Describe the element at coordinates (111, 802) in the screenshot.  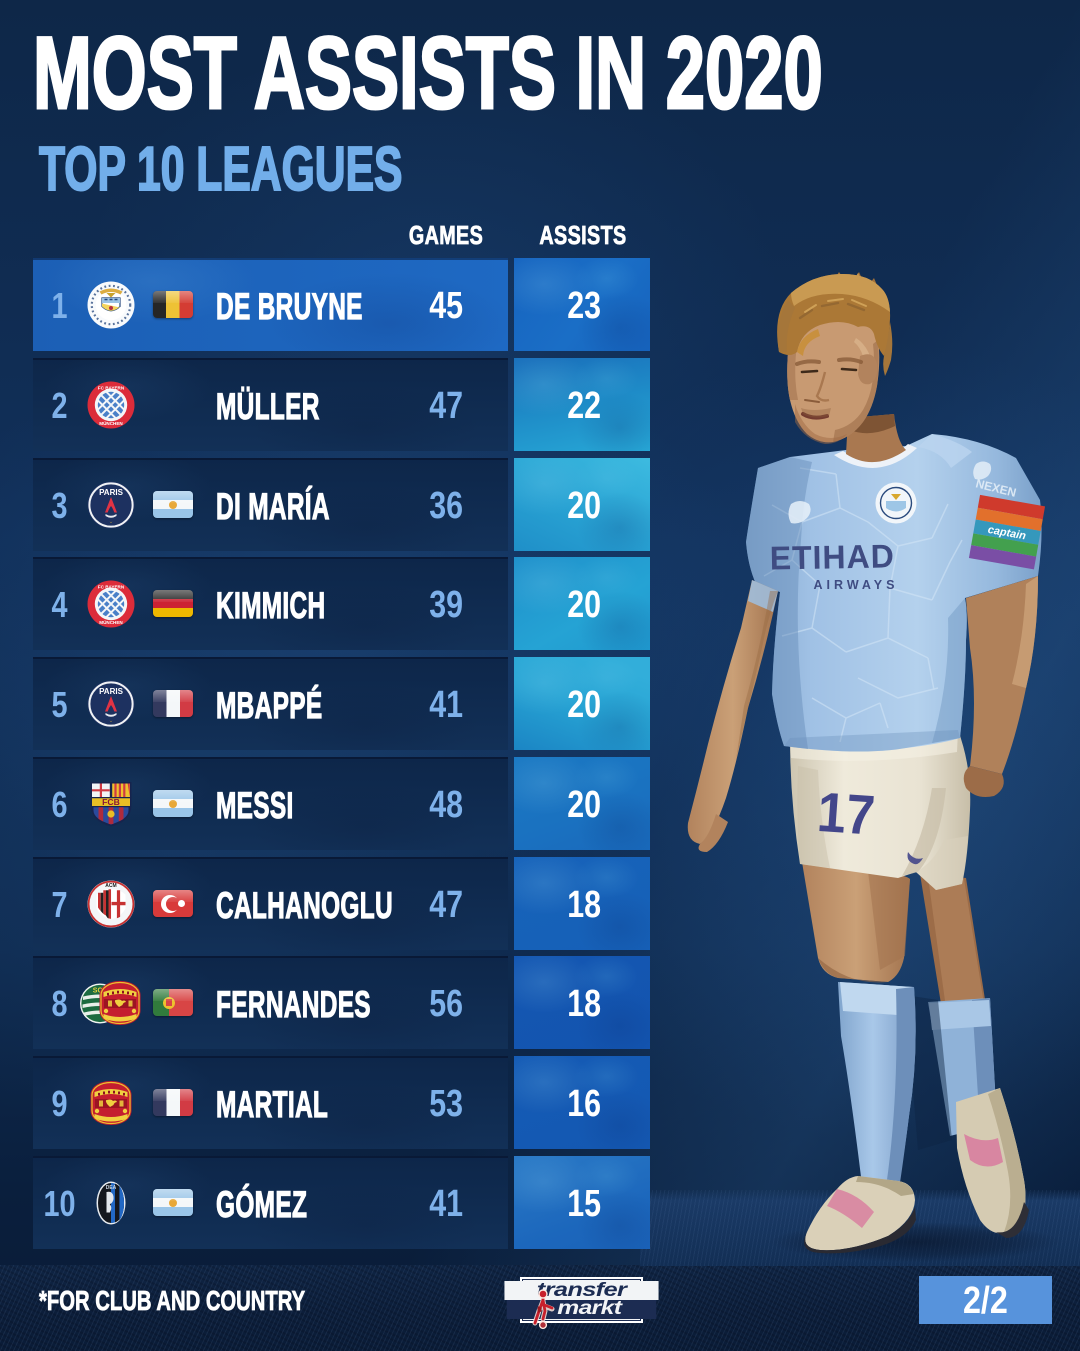
I see `svg-text: FCB` at that location.